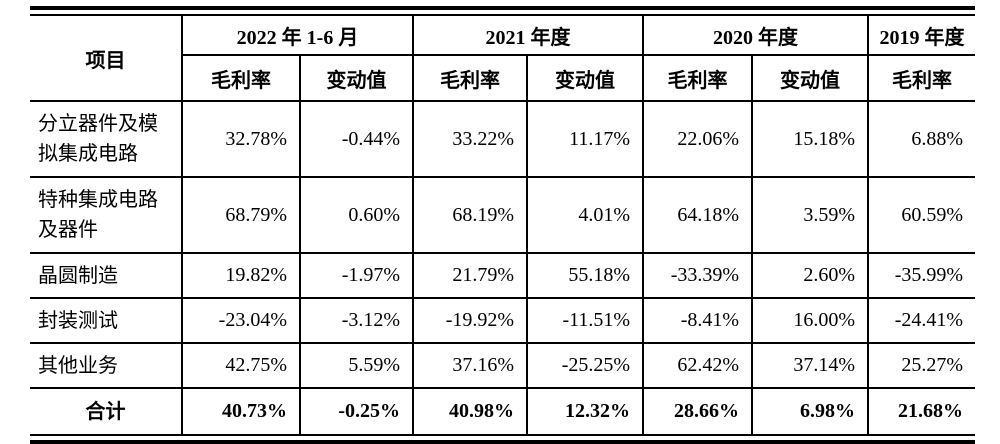  I want to click on value-cell: 0.60%, so click(356, 215).